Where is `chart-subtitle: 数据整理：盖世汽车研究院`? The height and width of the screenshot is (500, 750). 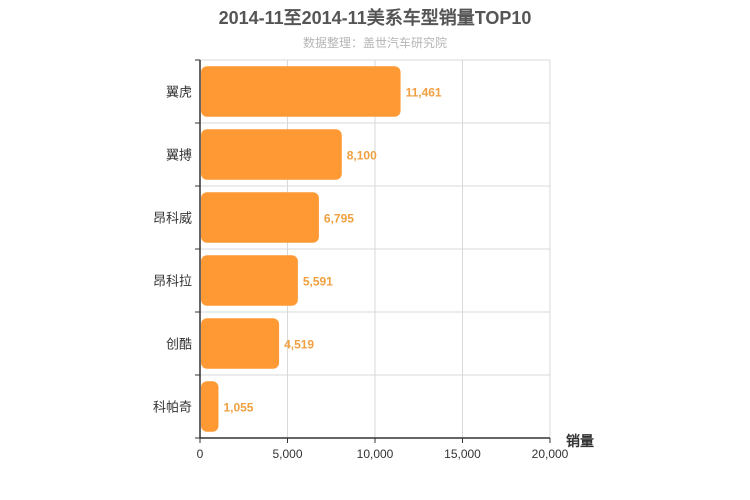 chart-subtitle: 数据整理：盖世汽车研究院 is located at coordinates (375, 42).